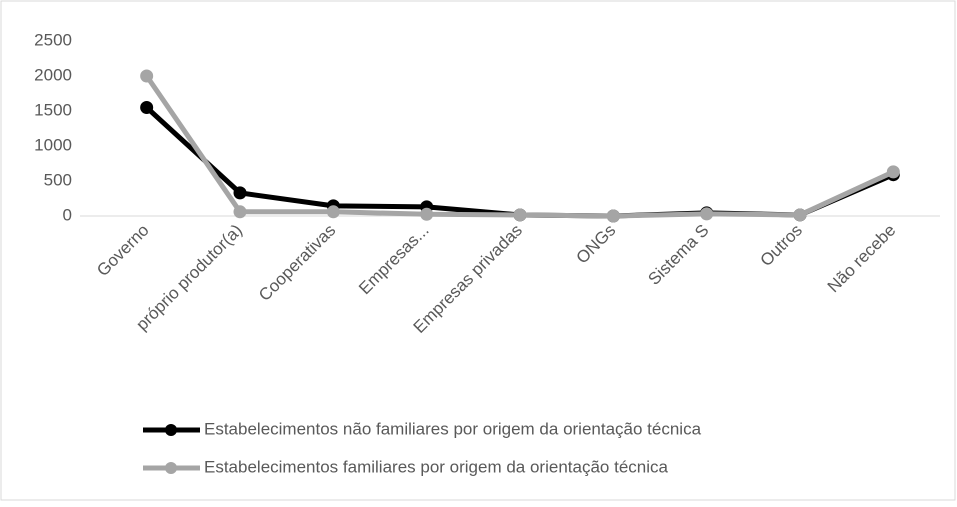 Image resolution: width=957 pixels, height=507 pixels. I want to click on y-tick-label: 500, so click(58, 179).